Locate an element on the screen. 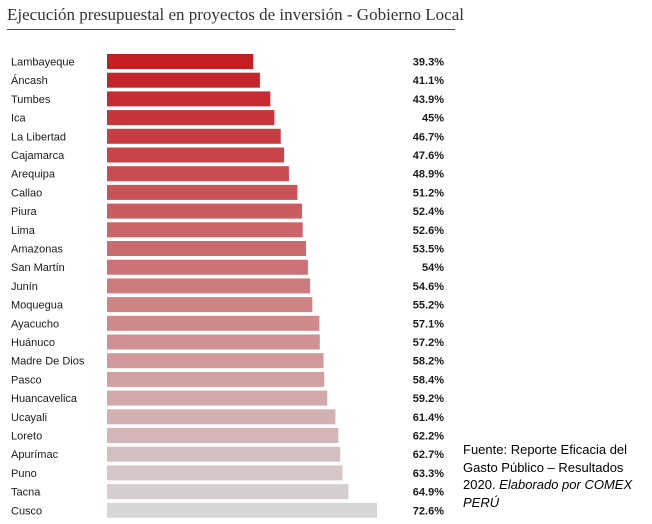 The width and height of the screenshot is (652, 524). value-label: 63.3% is located at coordinates (428, 474).